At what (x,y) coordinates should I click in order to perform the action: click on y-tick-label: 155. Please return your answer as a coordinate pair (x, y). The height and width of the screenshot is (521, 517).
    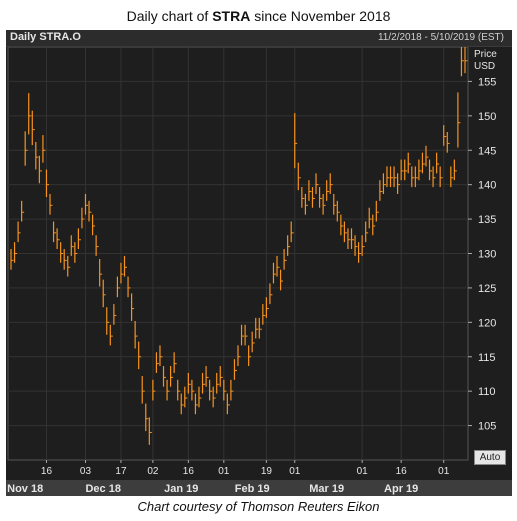
    Looking at the image, I should click on (487, 82).